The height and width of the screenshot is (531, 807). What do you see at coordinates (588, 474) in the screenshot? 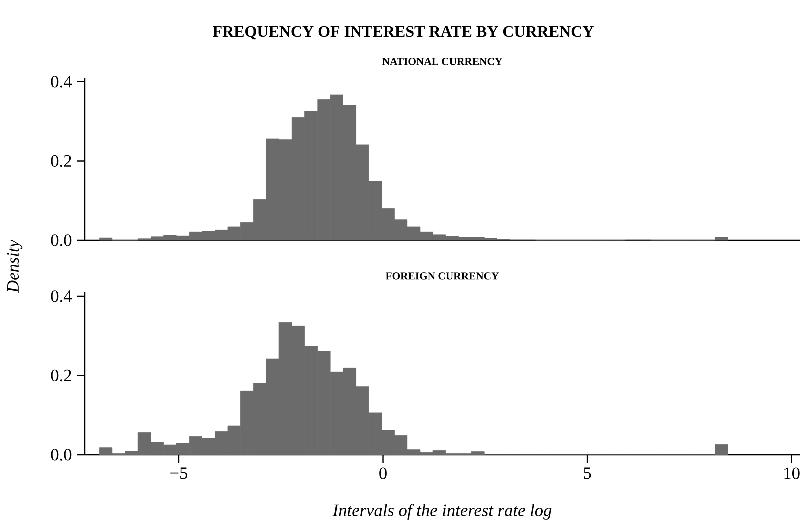
I see `x-tick-label: 5` at bounding box center [588, 474].